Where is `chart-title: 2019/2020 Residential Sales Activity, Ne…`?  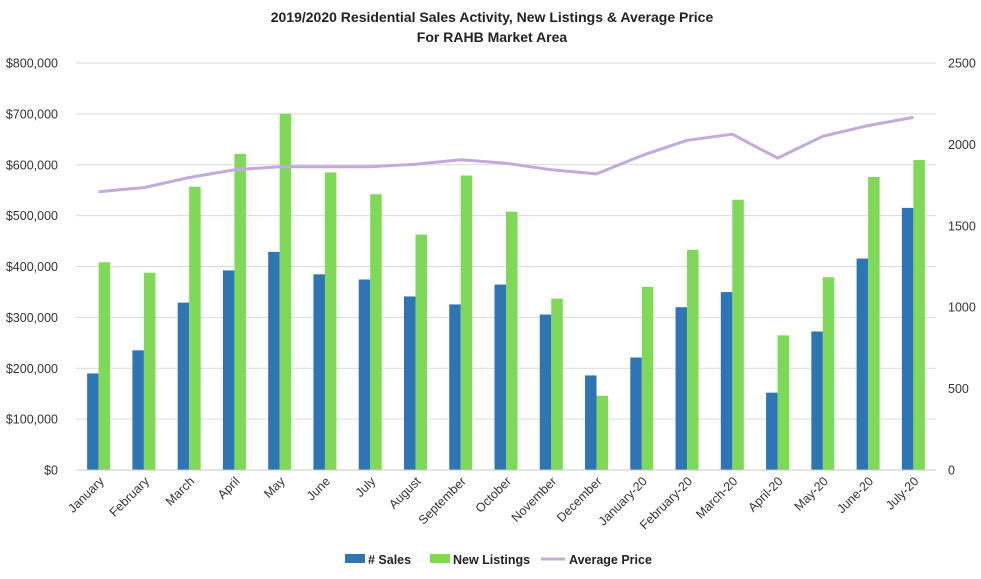 chart-title: 2019/2020 Residential Sales Activity, Ne… is located at coordinates (492, 17).